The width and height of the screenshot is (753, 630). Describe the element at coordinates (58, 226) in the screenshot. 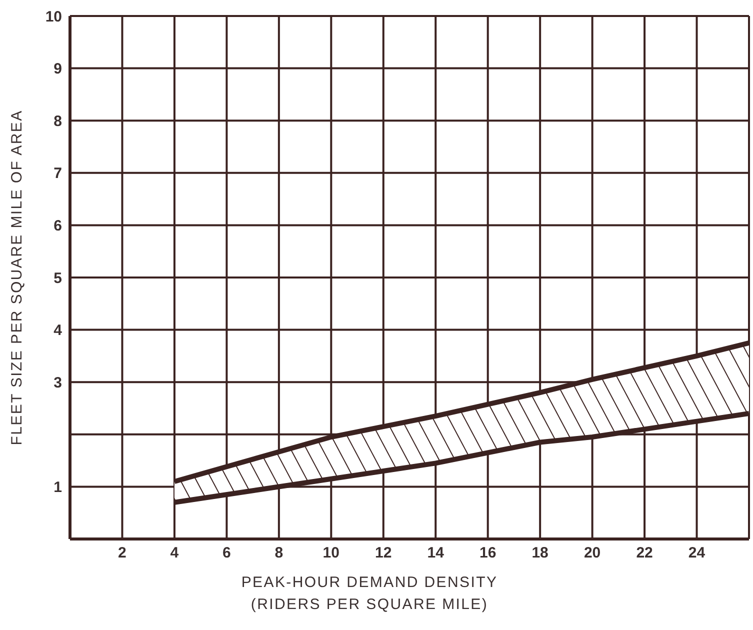

I see `y-tick-label: 6` at that location.